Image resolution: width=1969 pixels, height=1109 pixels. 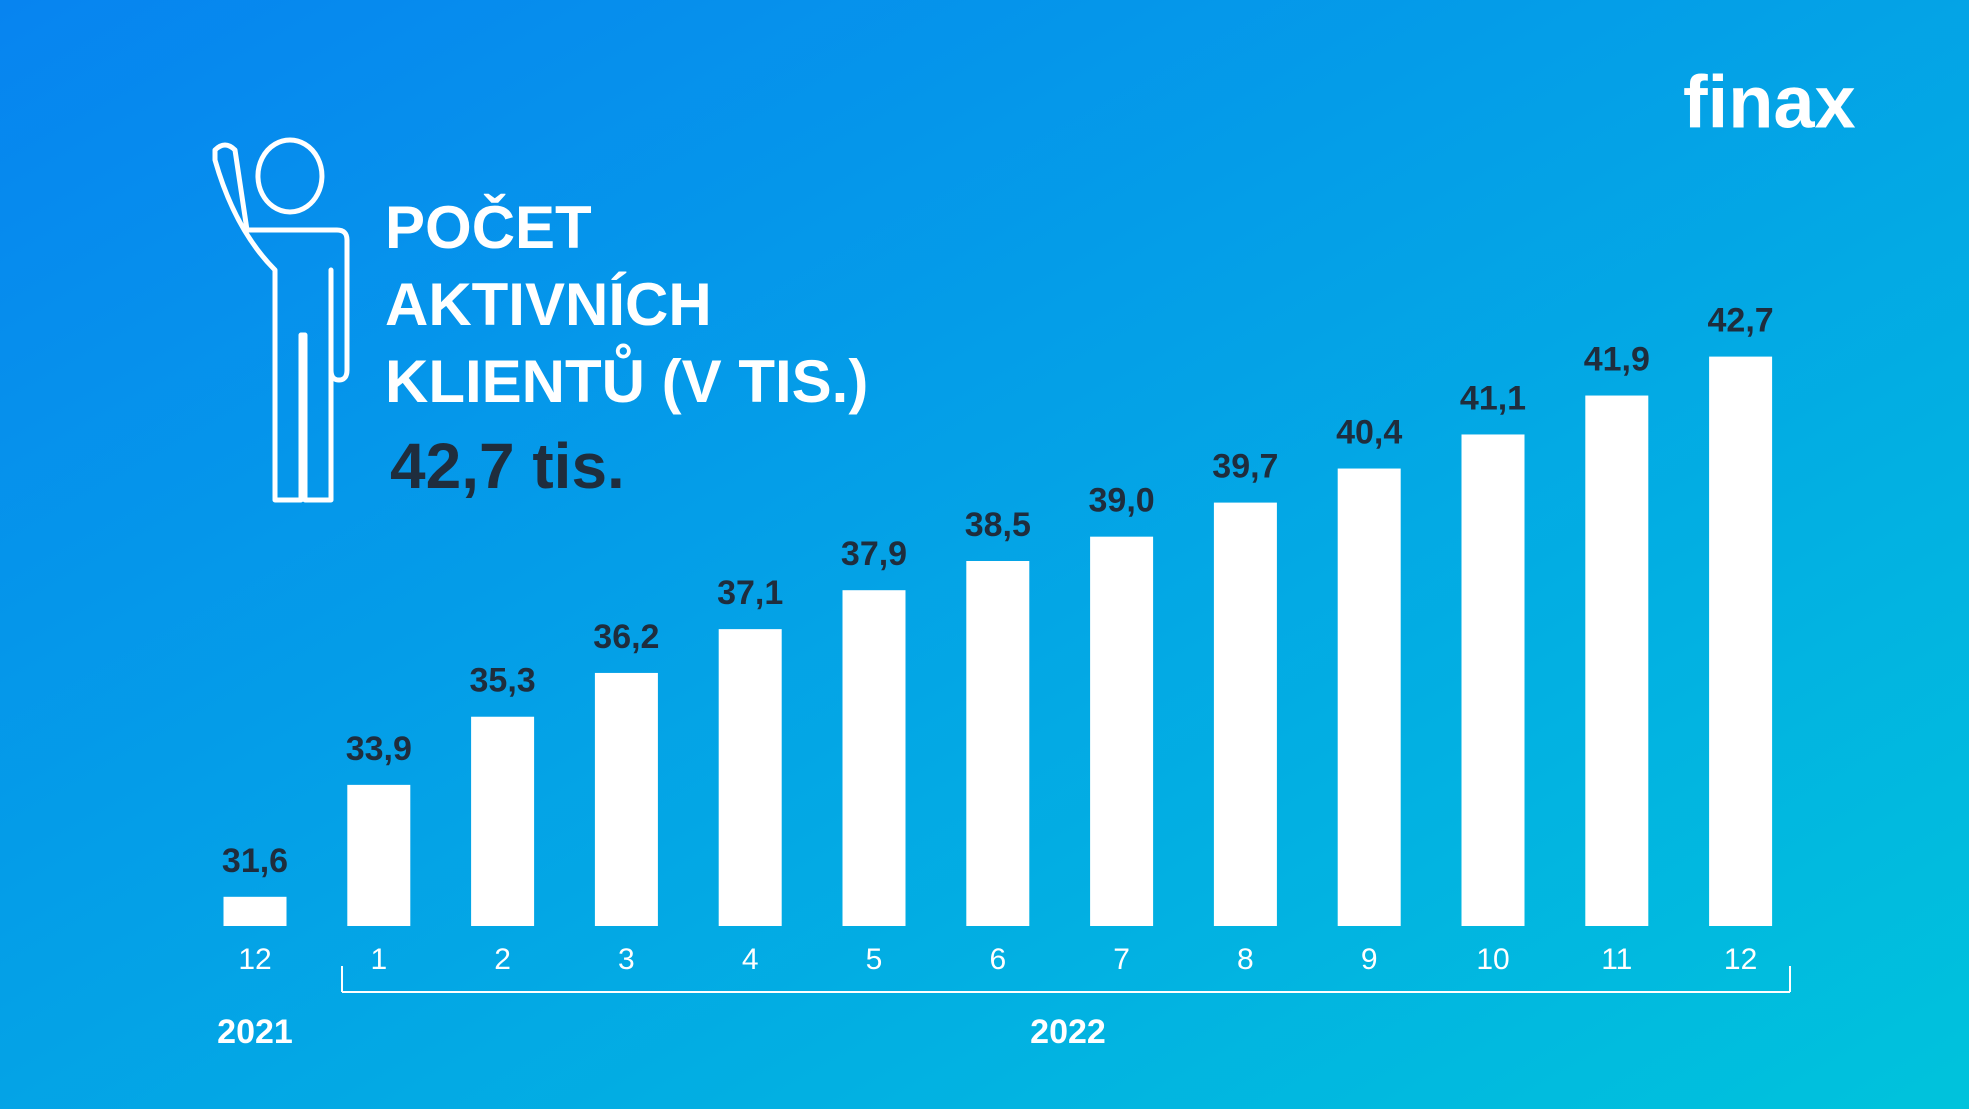 I want to click on value-label: 42,7, so click(x=1741, y=321).